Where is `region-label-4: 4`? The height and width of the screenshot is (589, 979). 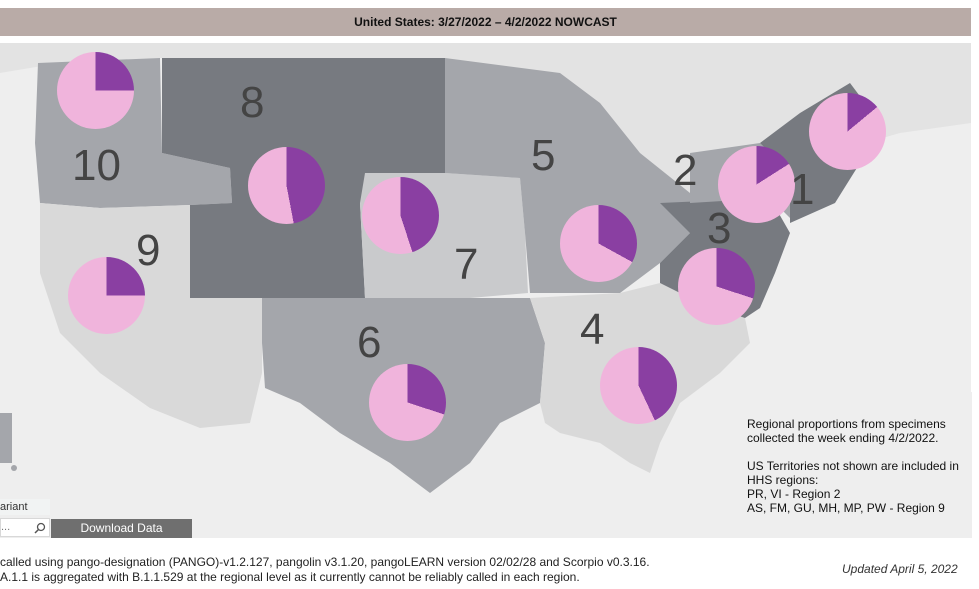 region-label-4: 4 is located at coordinates (592, 329).